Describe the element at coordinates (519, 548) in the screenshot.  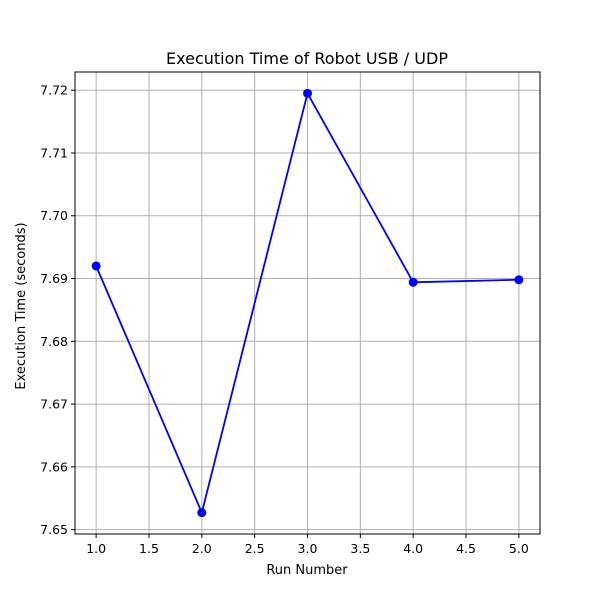
I see `x-tick-label: 5.0` at that location.